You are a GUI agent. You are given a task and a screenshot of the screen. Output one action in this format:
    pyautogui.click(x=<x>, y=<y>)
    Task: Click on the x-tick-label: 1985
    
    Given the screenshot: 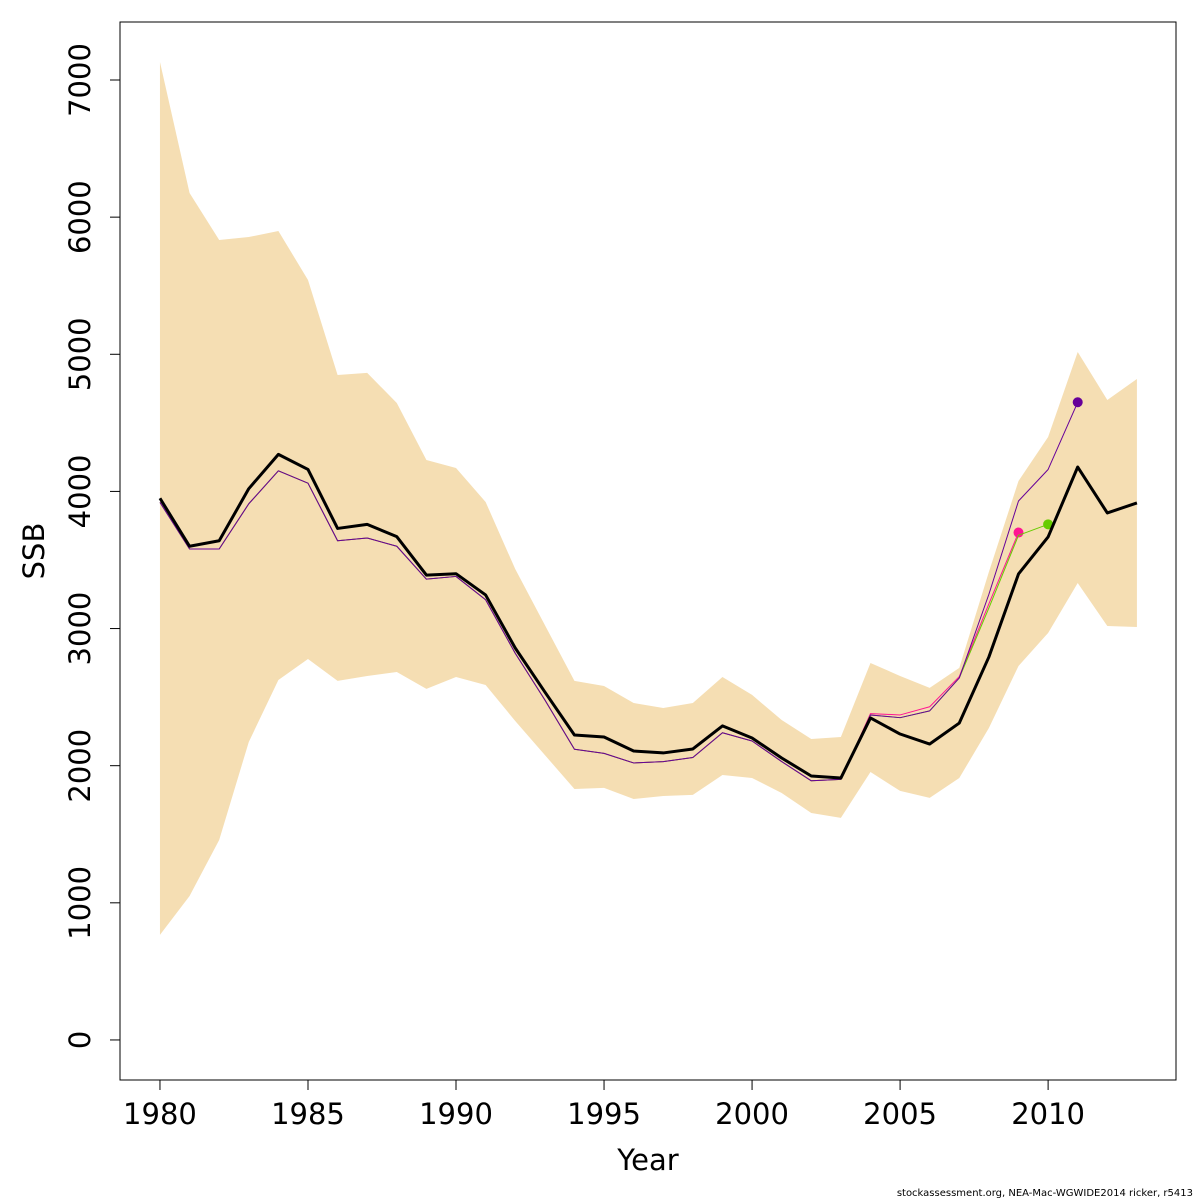 What is the action you would take?
    pyautogui.click(x=308, y=1114)
    